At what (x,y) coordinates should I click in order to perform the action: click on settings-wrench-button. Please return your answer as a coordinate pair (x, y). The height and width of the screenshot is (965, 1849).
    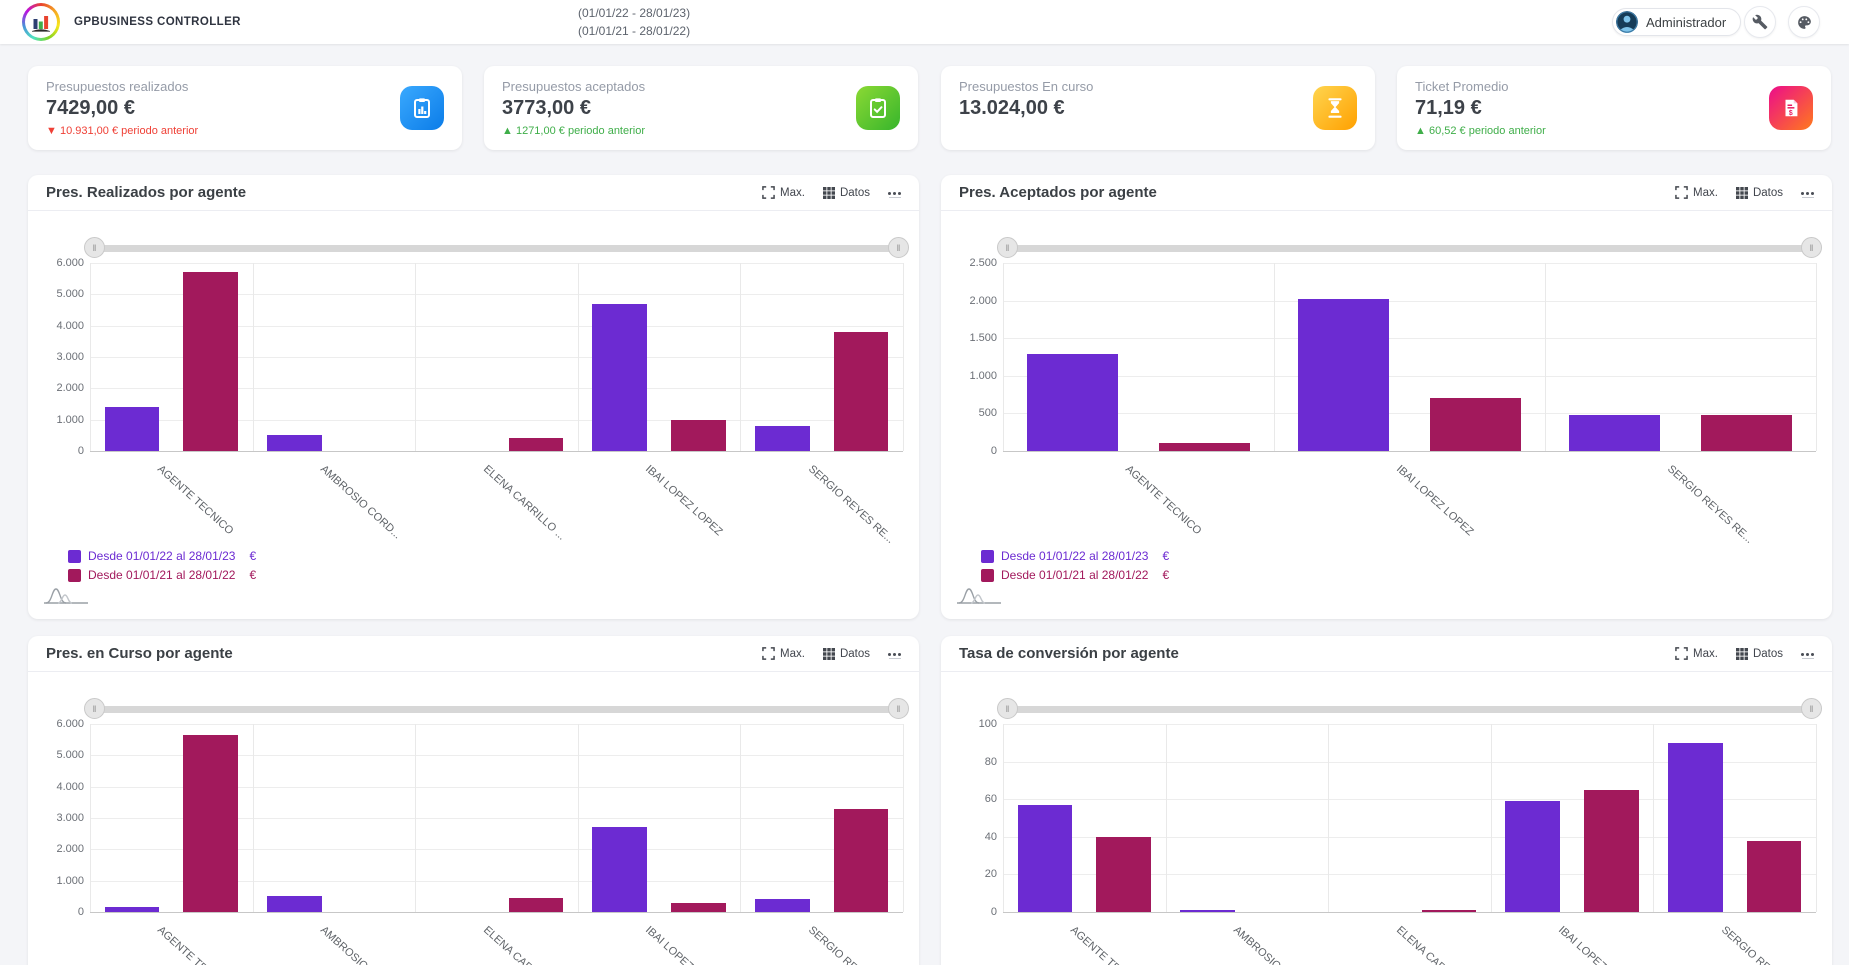
    Looking at the image, I should click on (1760, 22).